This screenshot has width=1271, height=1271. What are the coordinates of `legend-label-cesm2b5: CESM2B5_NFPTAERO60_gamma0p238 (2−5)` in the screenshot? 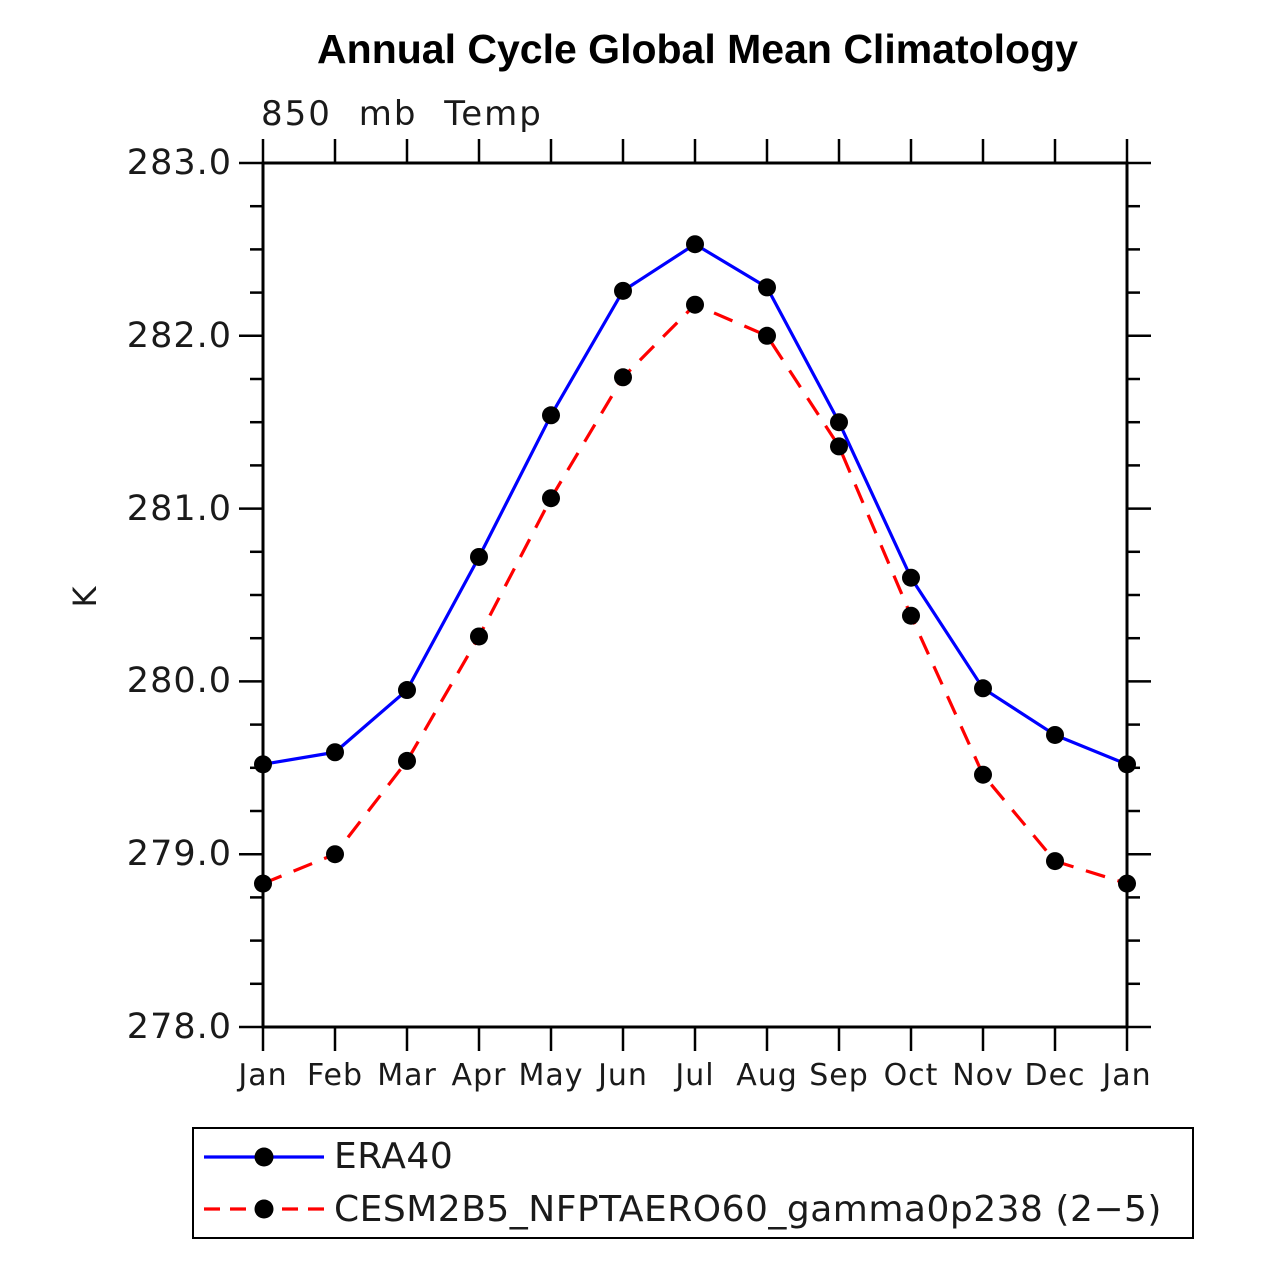 It's located at (748, 1209).